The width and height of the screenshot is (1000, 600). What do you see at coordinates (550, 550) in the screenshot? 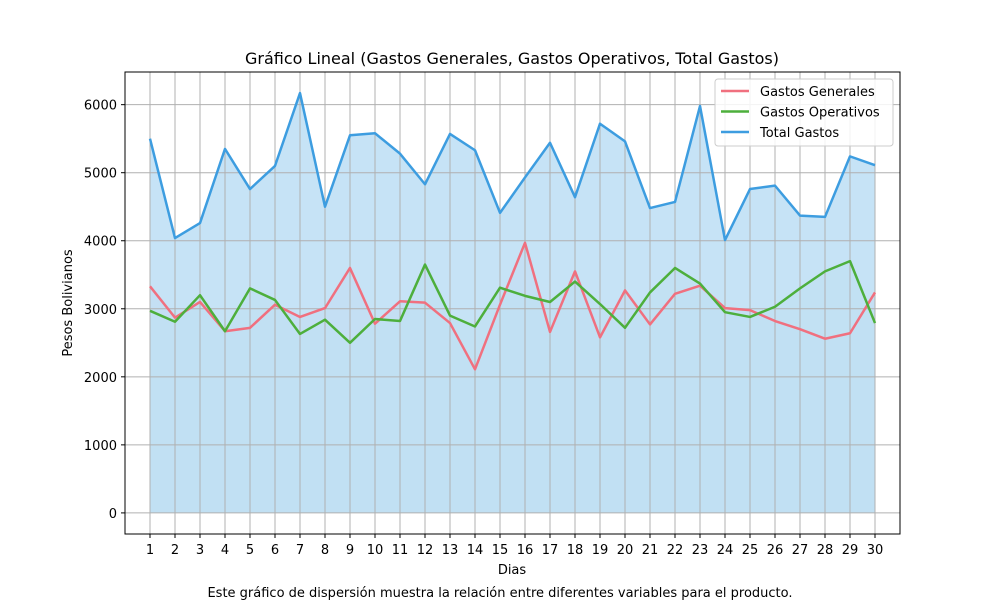
I see `x-tick-label: 17` at bounding box center [550, 550].